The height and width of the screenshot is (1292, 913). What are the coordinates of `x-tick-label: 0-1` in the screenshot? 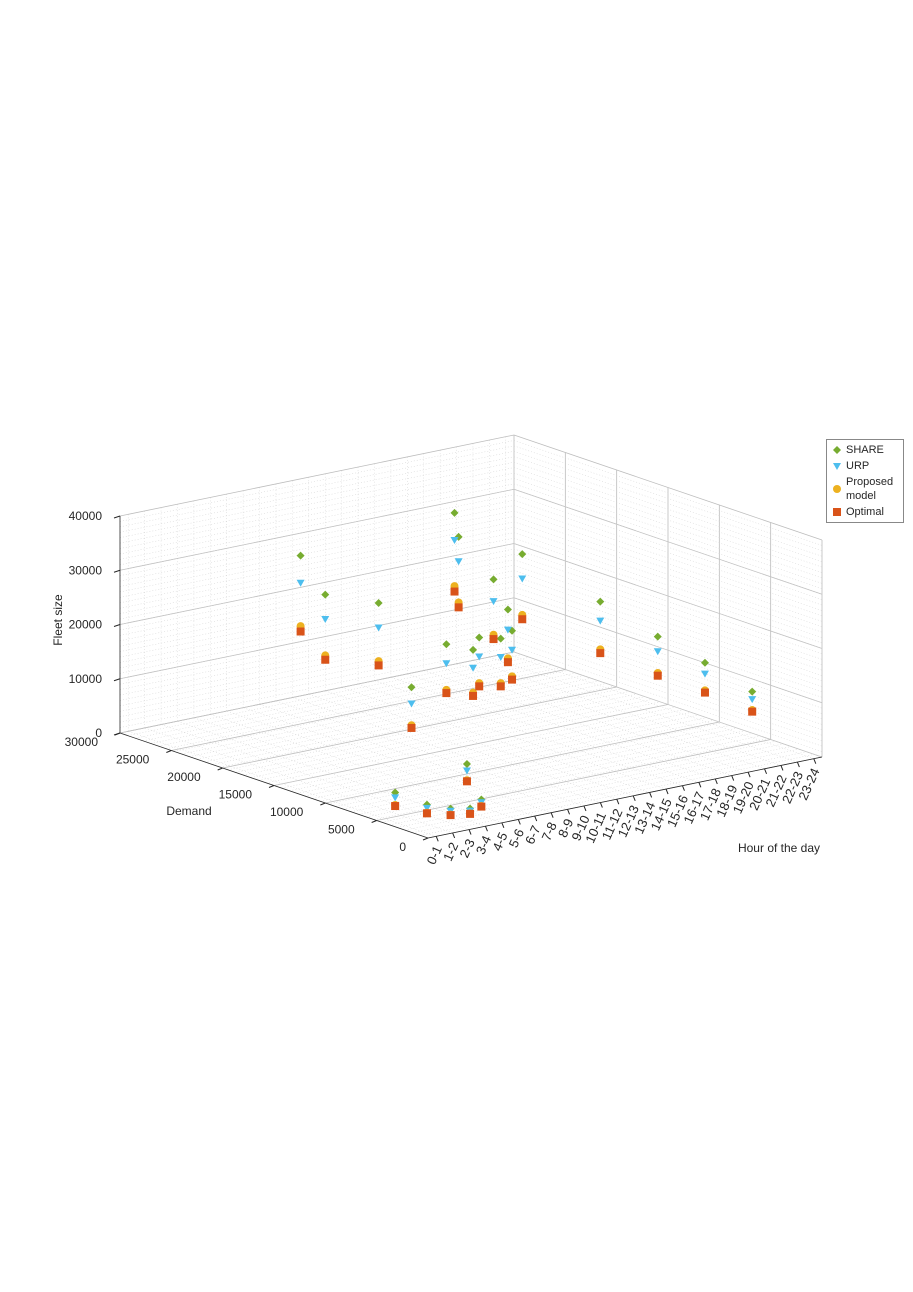 It's located at (434, 854).